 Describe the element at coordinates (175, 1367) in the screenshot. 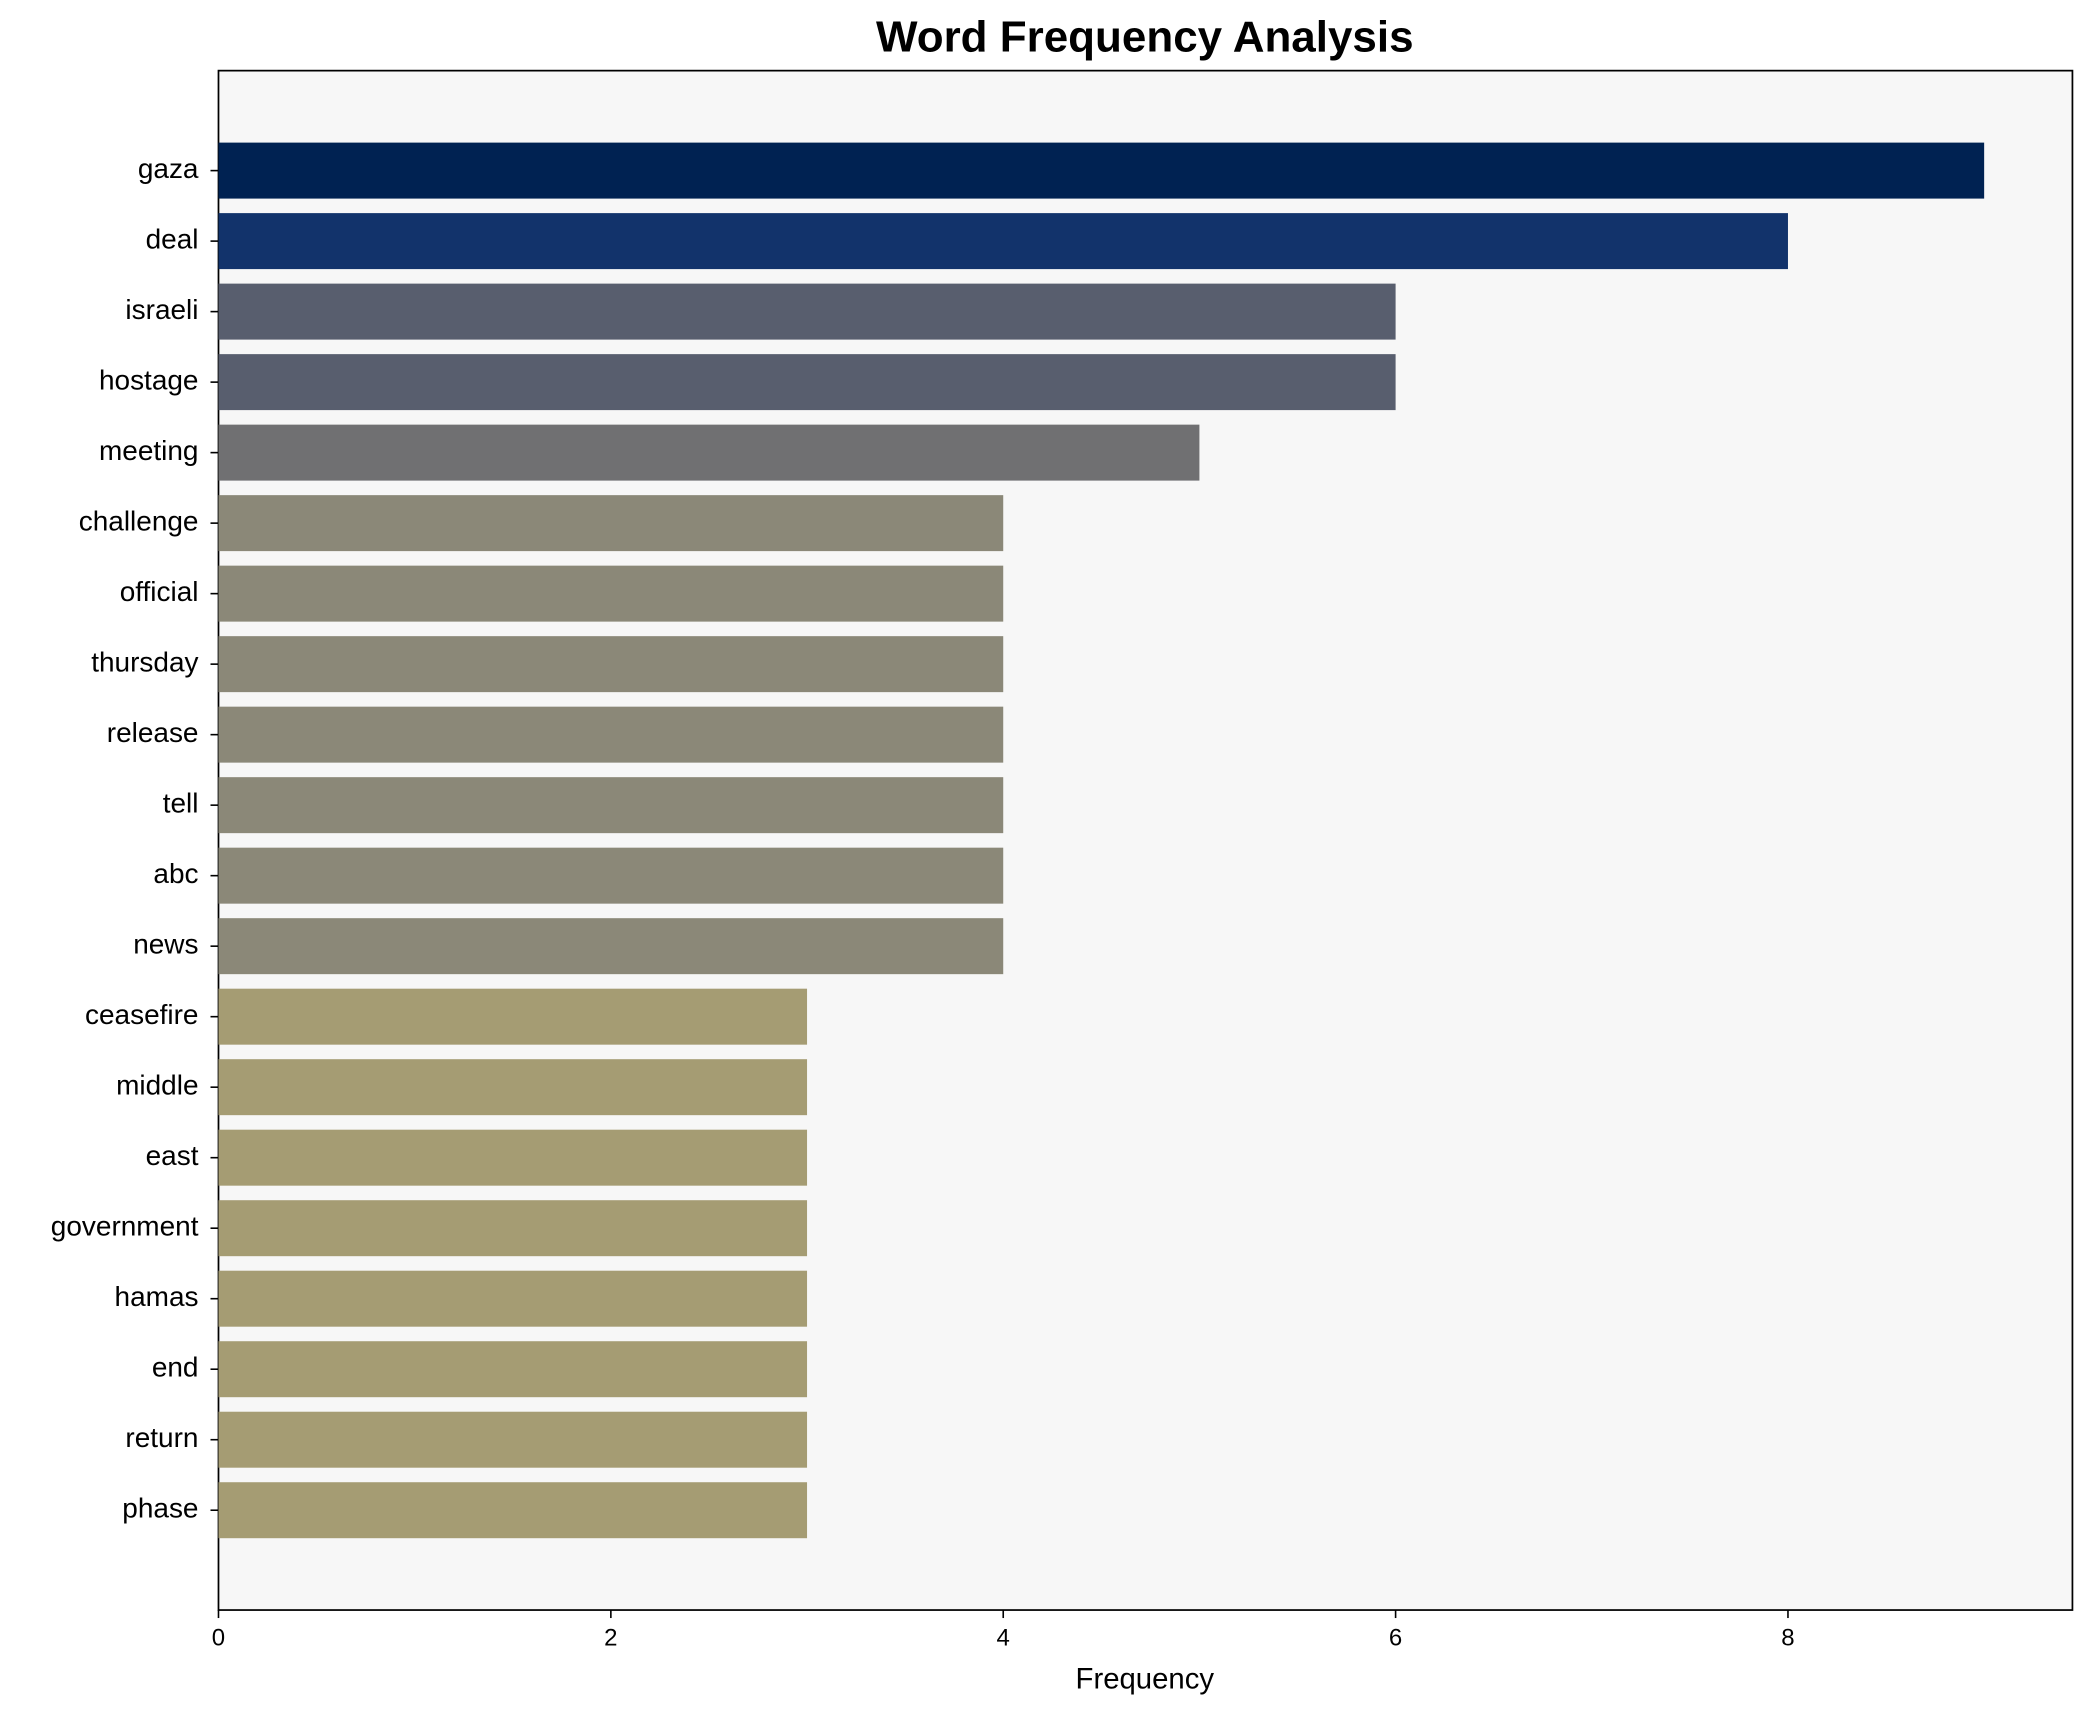

I see `y-tick-label: end` at that location.